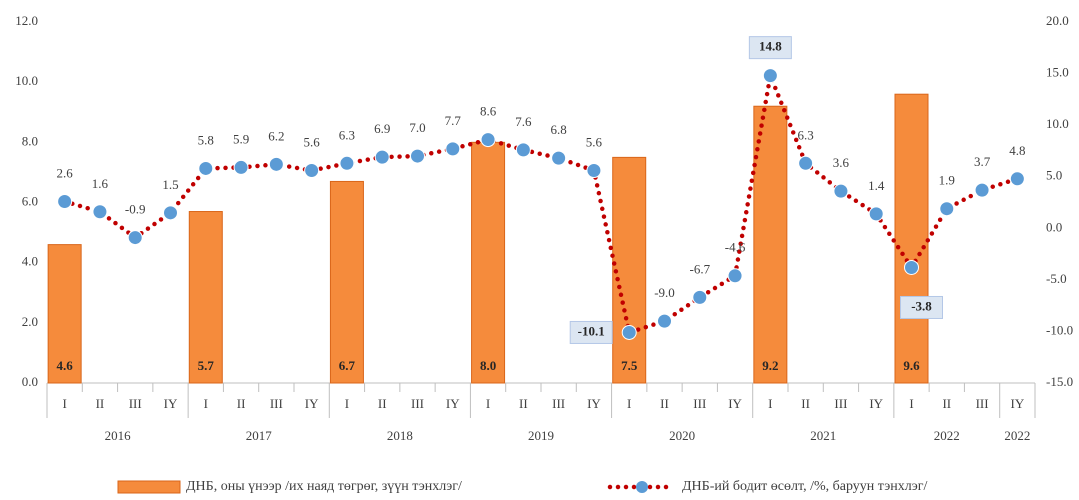  What do you see at coordinates (347, 134) in the screenshot?
I see `line-value-label: 6.3` at bounding box center [347, 134].